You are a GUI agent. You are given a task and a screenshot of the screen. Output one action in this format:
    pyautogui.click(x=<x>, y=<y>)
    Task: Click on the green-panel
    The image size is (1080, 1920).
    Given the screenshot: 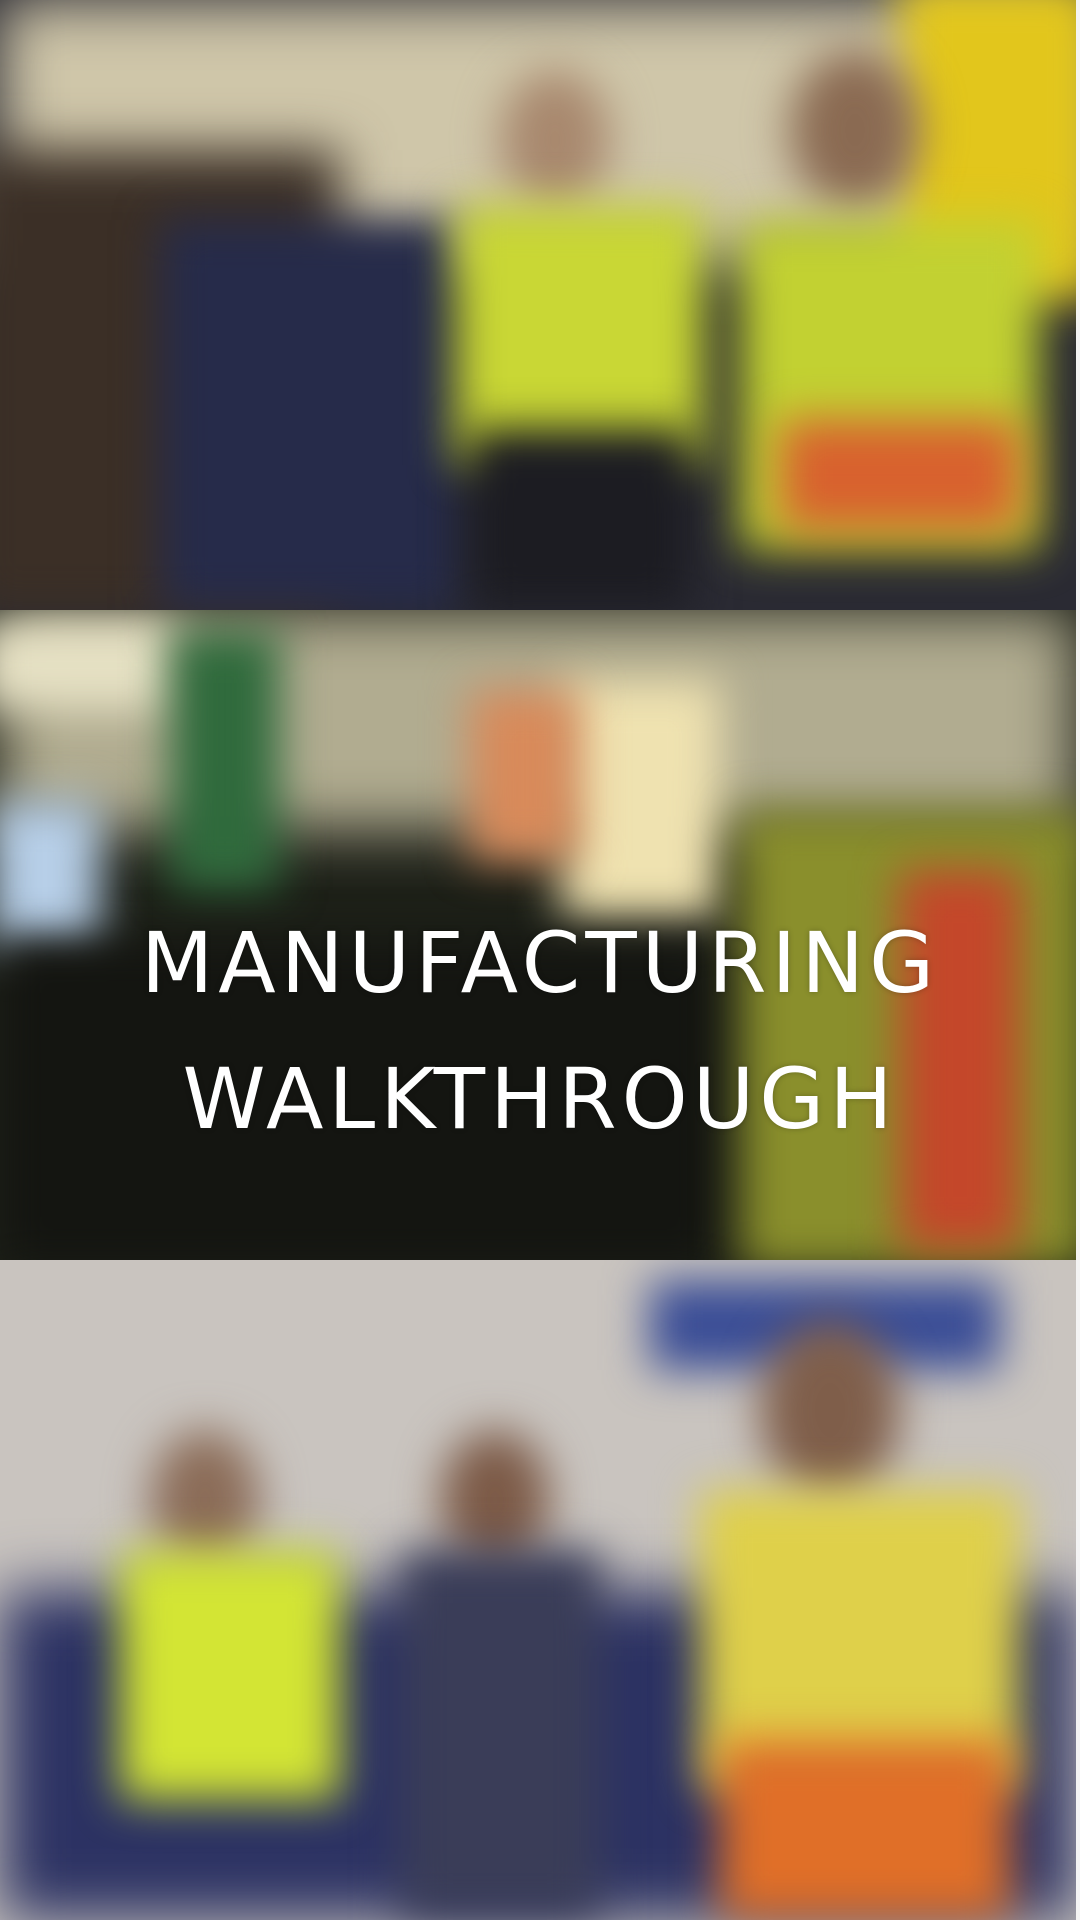 What is the action you would take?
    pyautogui.click(x=225, y=760)
    